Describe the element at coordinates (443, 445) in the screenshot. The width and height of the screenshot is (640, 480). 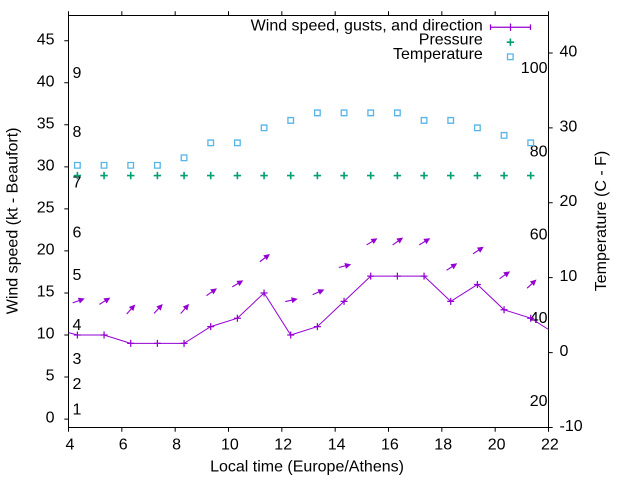
I see `svg-text: 18` at that location.